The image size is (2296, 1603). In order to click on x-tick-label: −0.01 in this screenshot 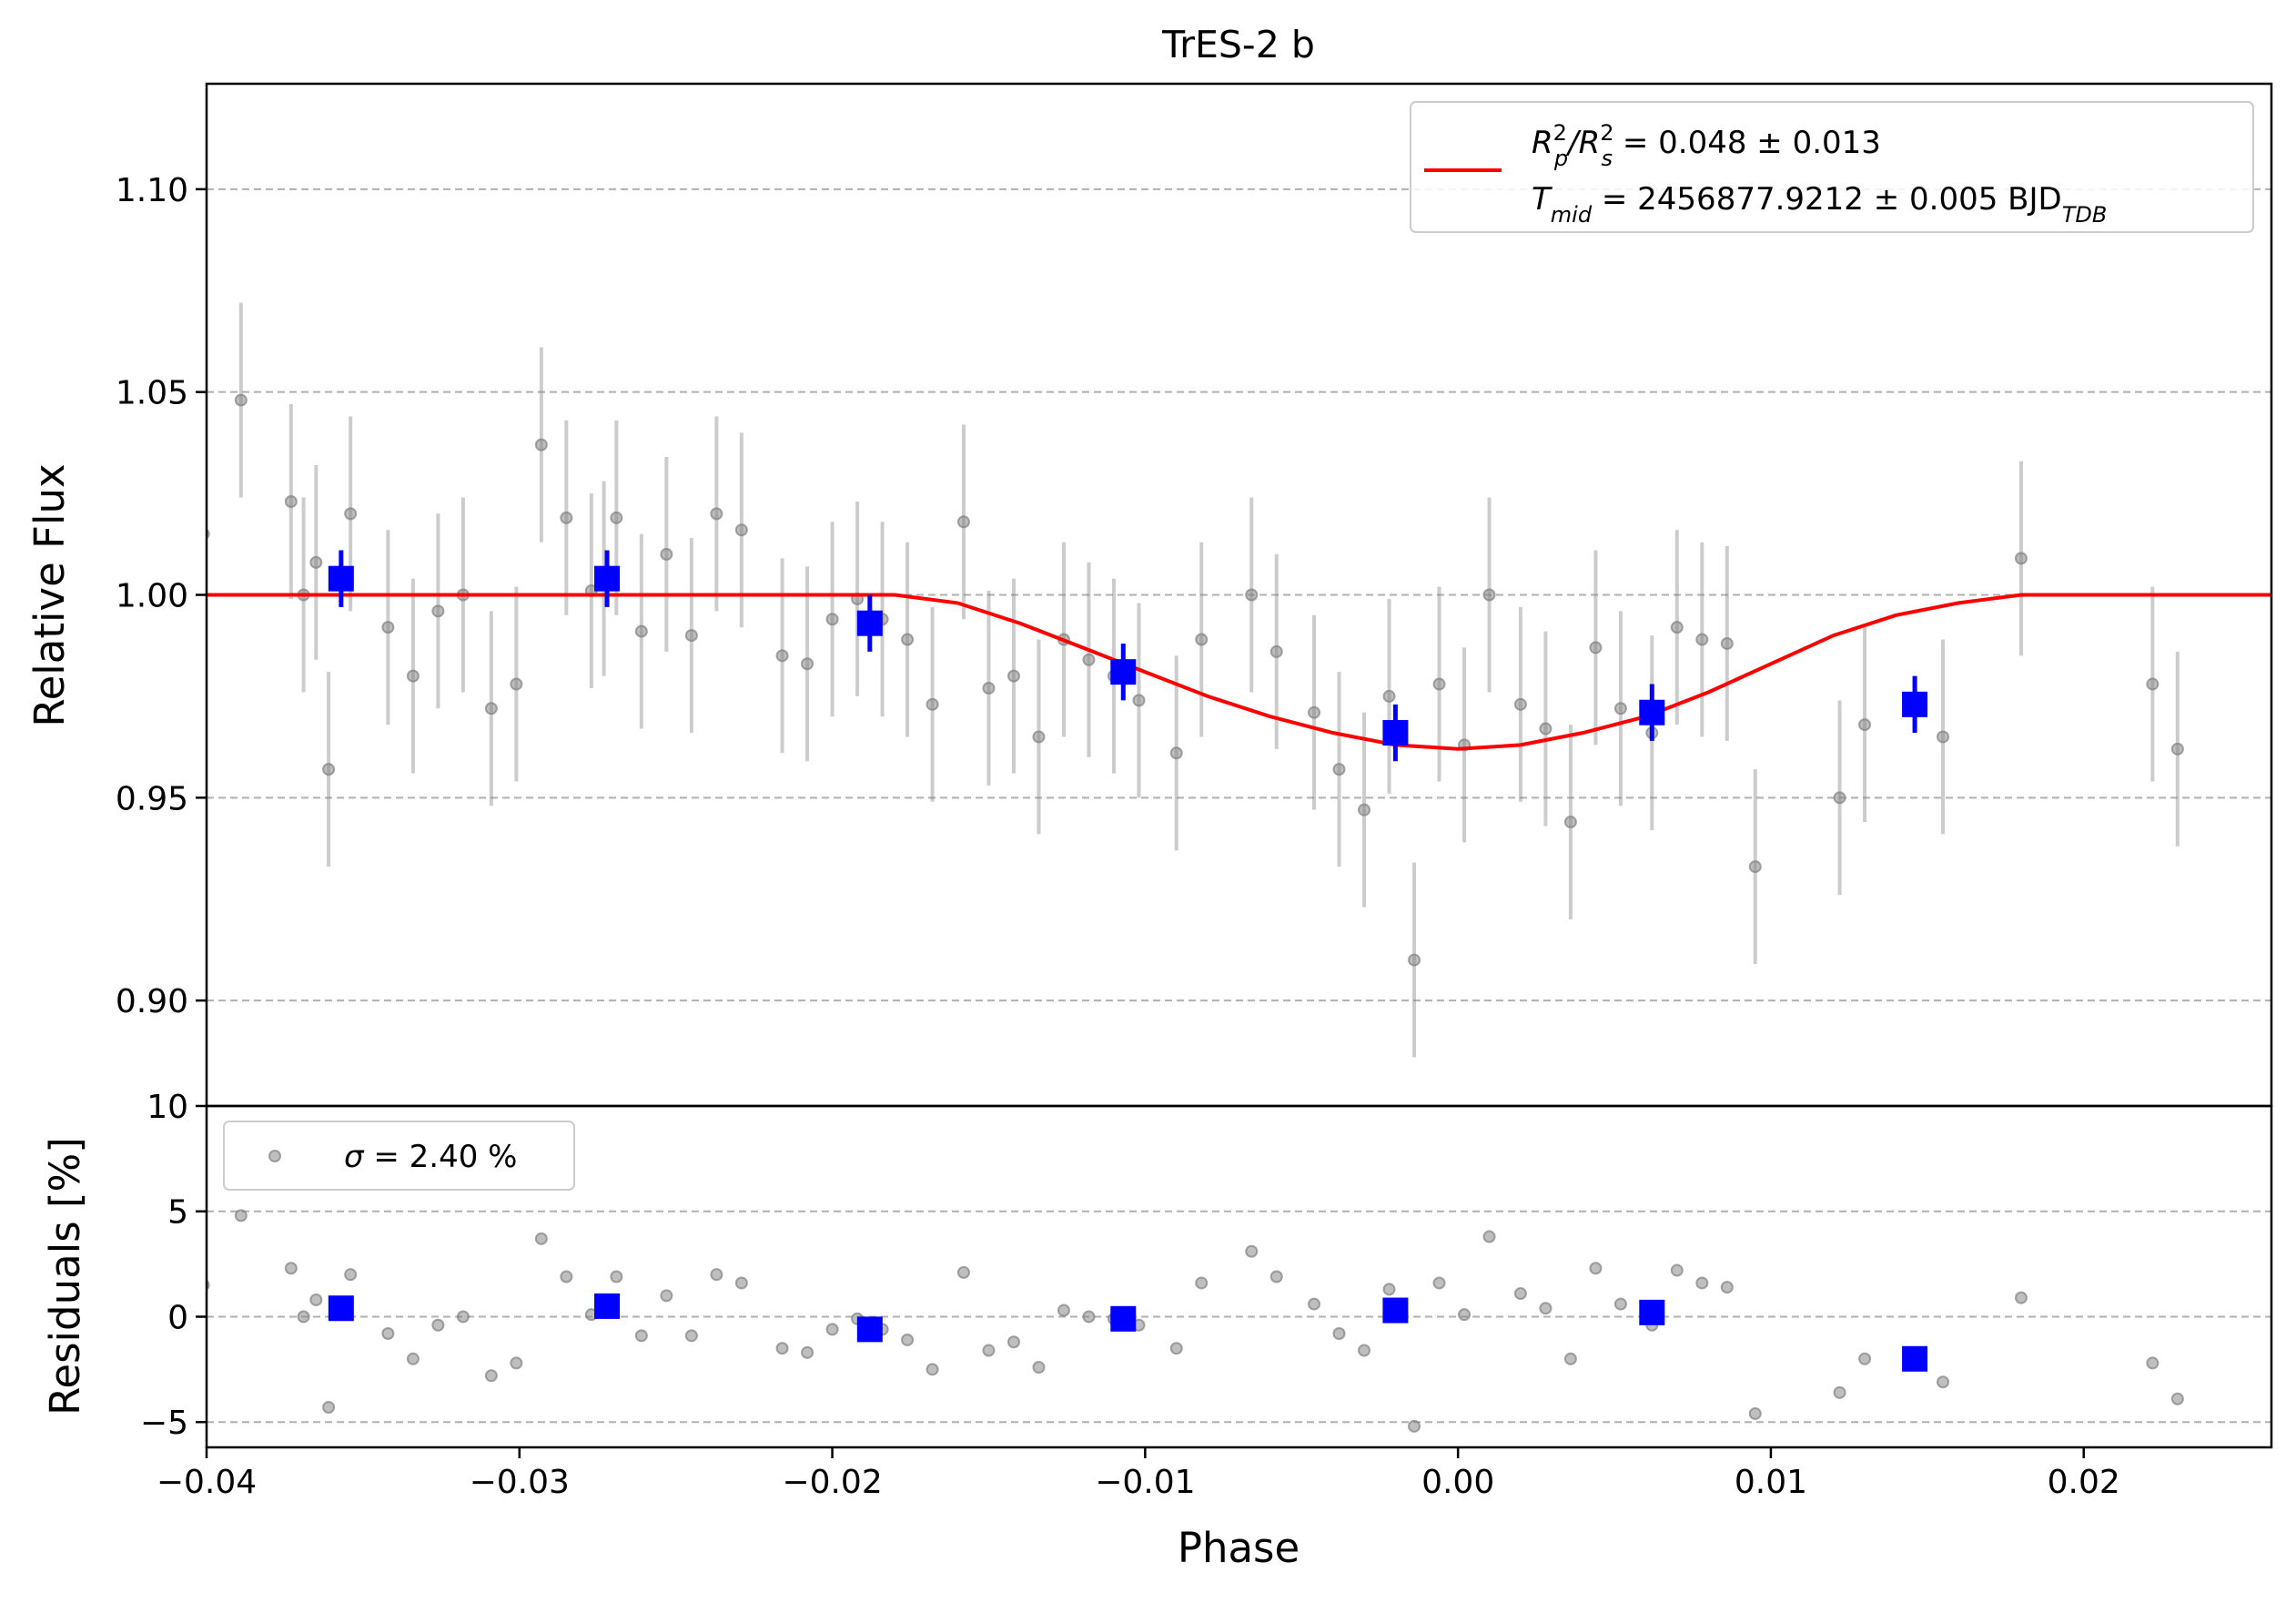, I will do `click(1145, 1482)`.